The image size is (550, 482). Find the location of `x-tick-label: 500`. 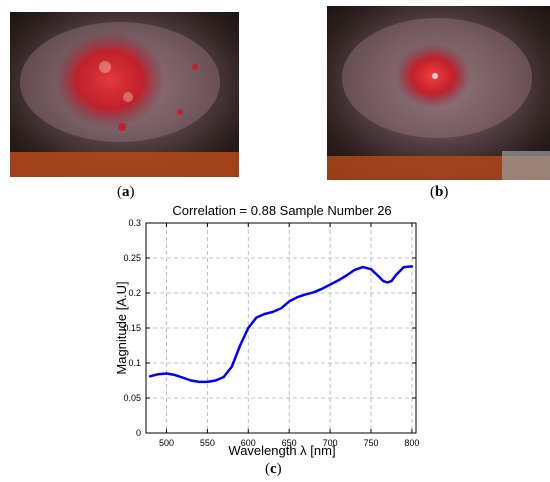

x-tick-label: 500 is located at coordinates (166, 443).